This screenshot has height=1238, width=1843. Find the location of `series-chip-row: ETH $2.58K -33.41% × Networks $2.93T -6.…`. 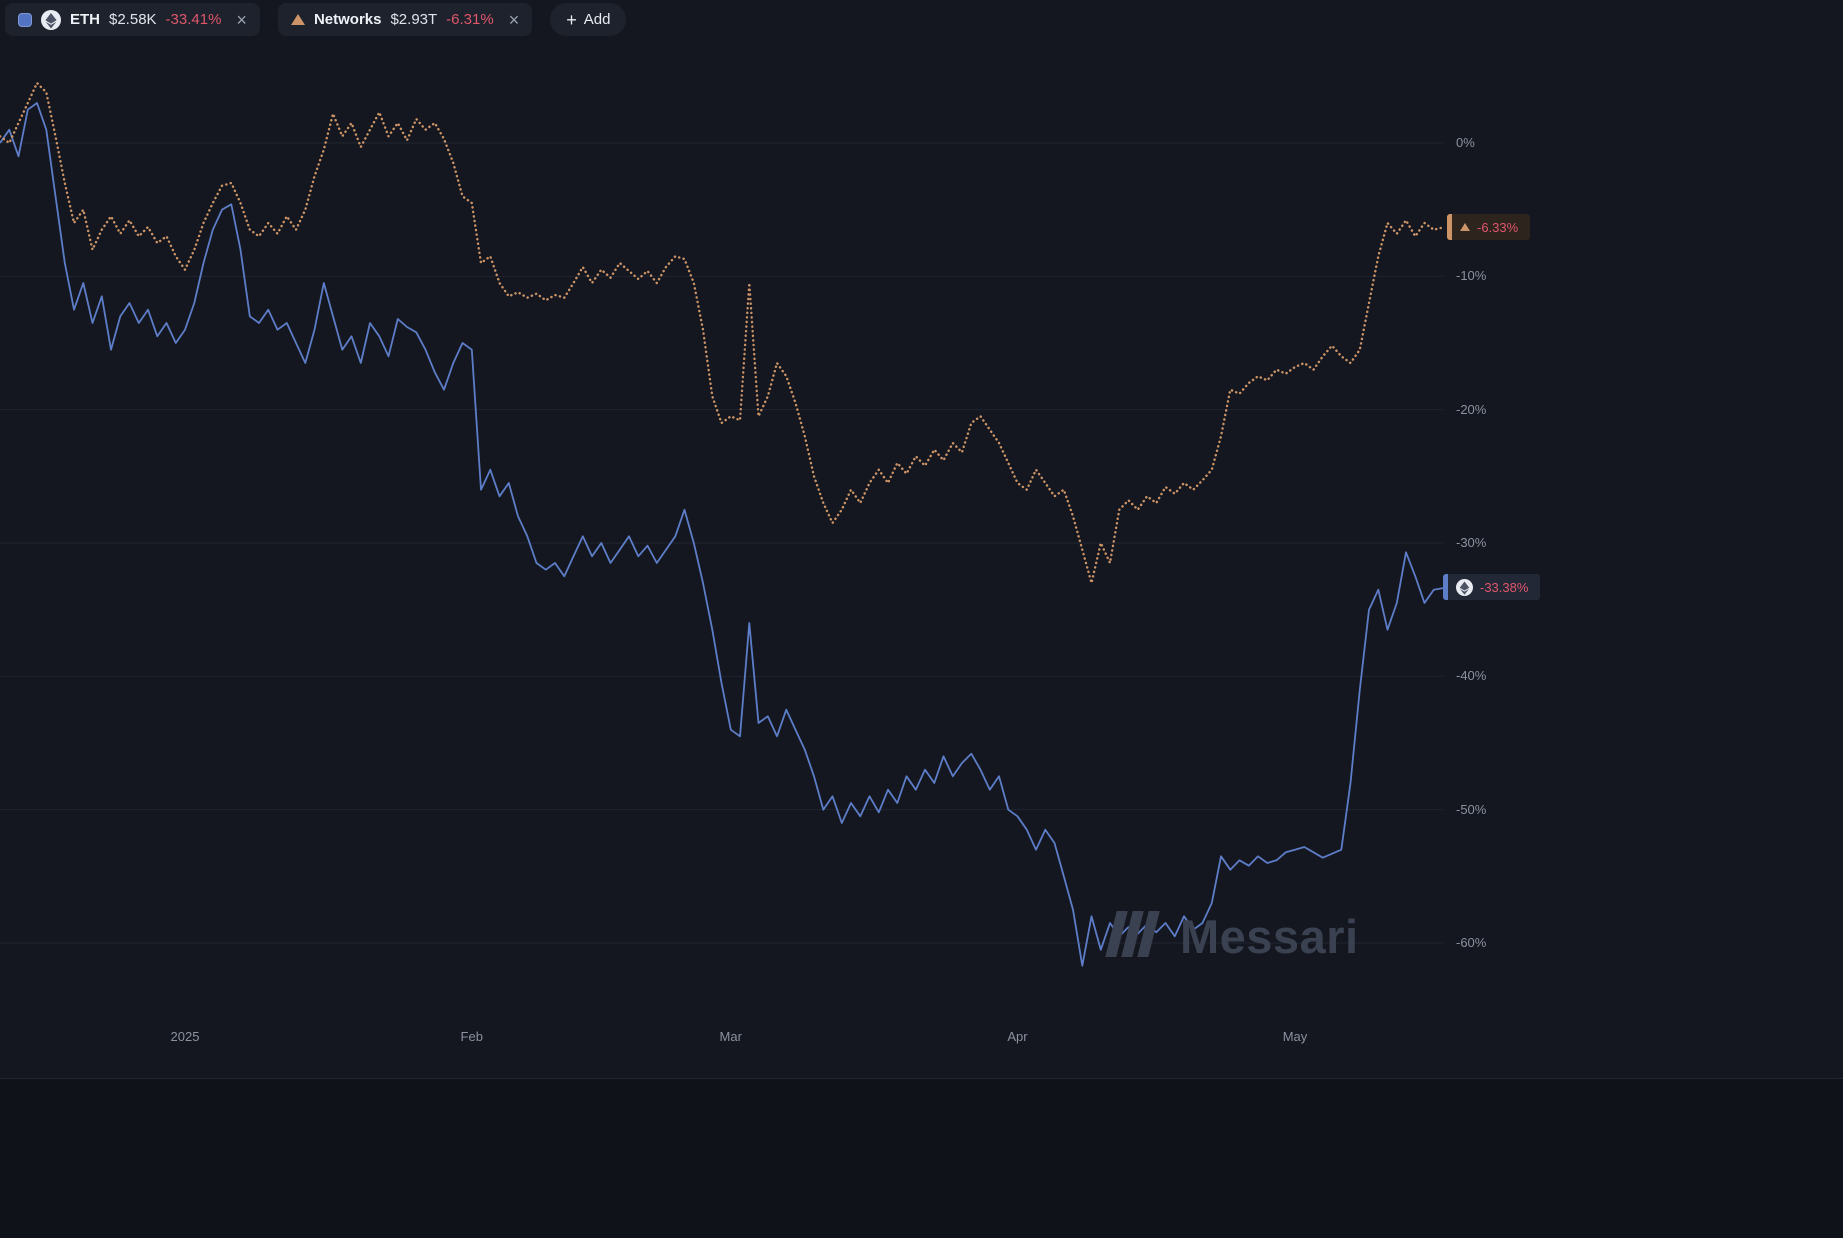

series-chip-row: ETH $2.58K -33.41% × Networks $2.93T -6.… is located at coordinates (316, 19).